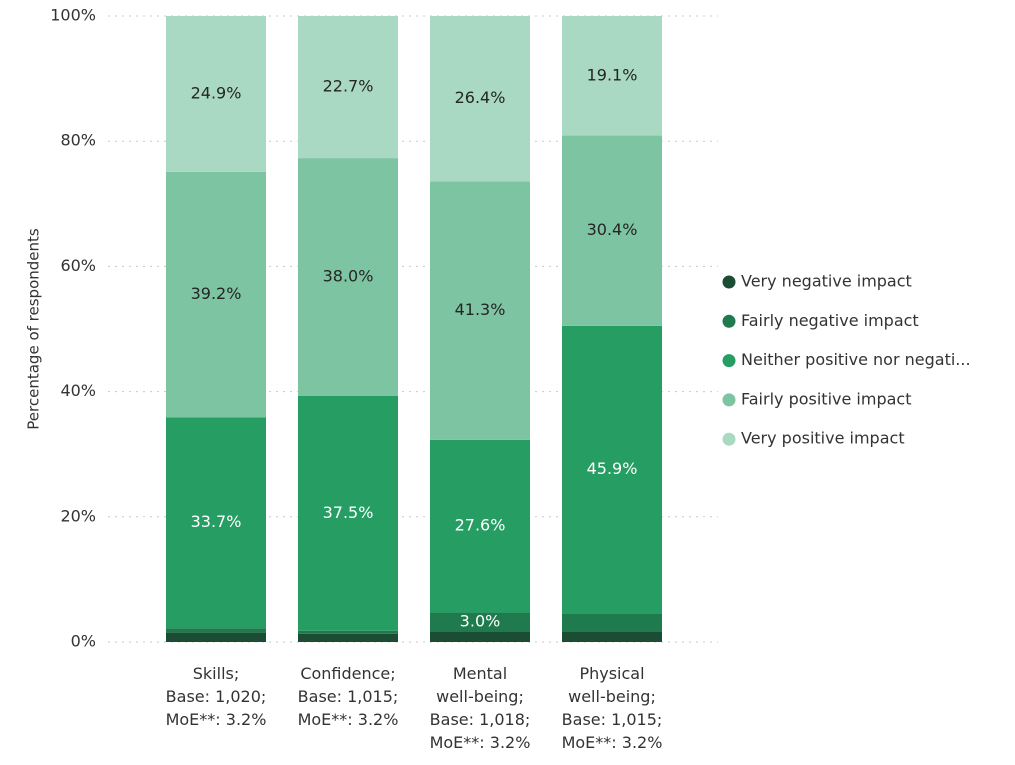 This screenshot has width=1015, height=765. What do you see at coordinates (34, 329) in the screenshot?
I see `y-axis-label: Percentage of respondents` at bounding box center [34, 329].